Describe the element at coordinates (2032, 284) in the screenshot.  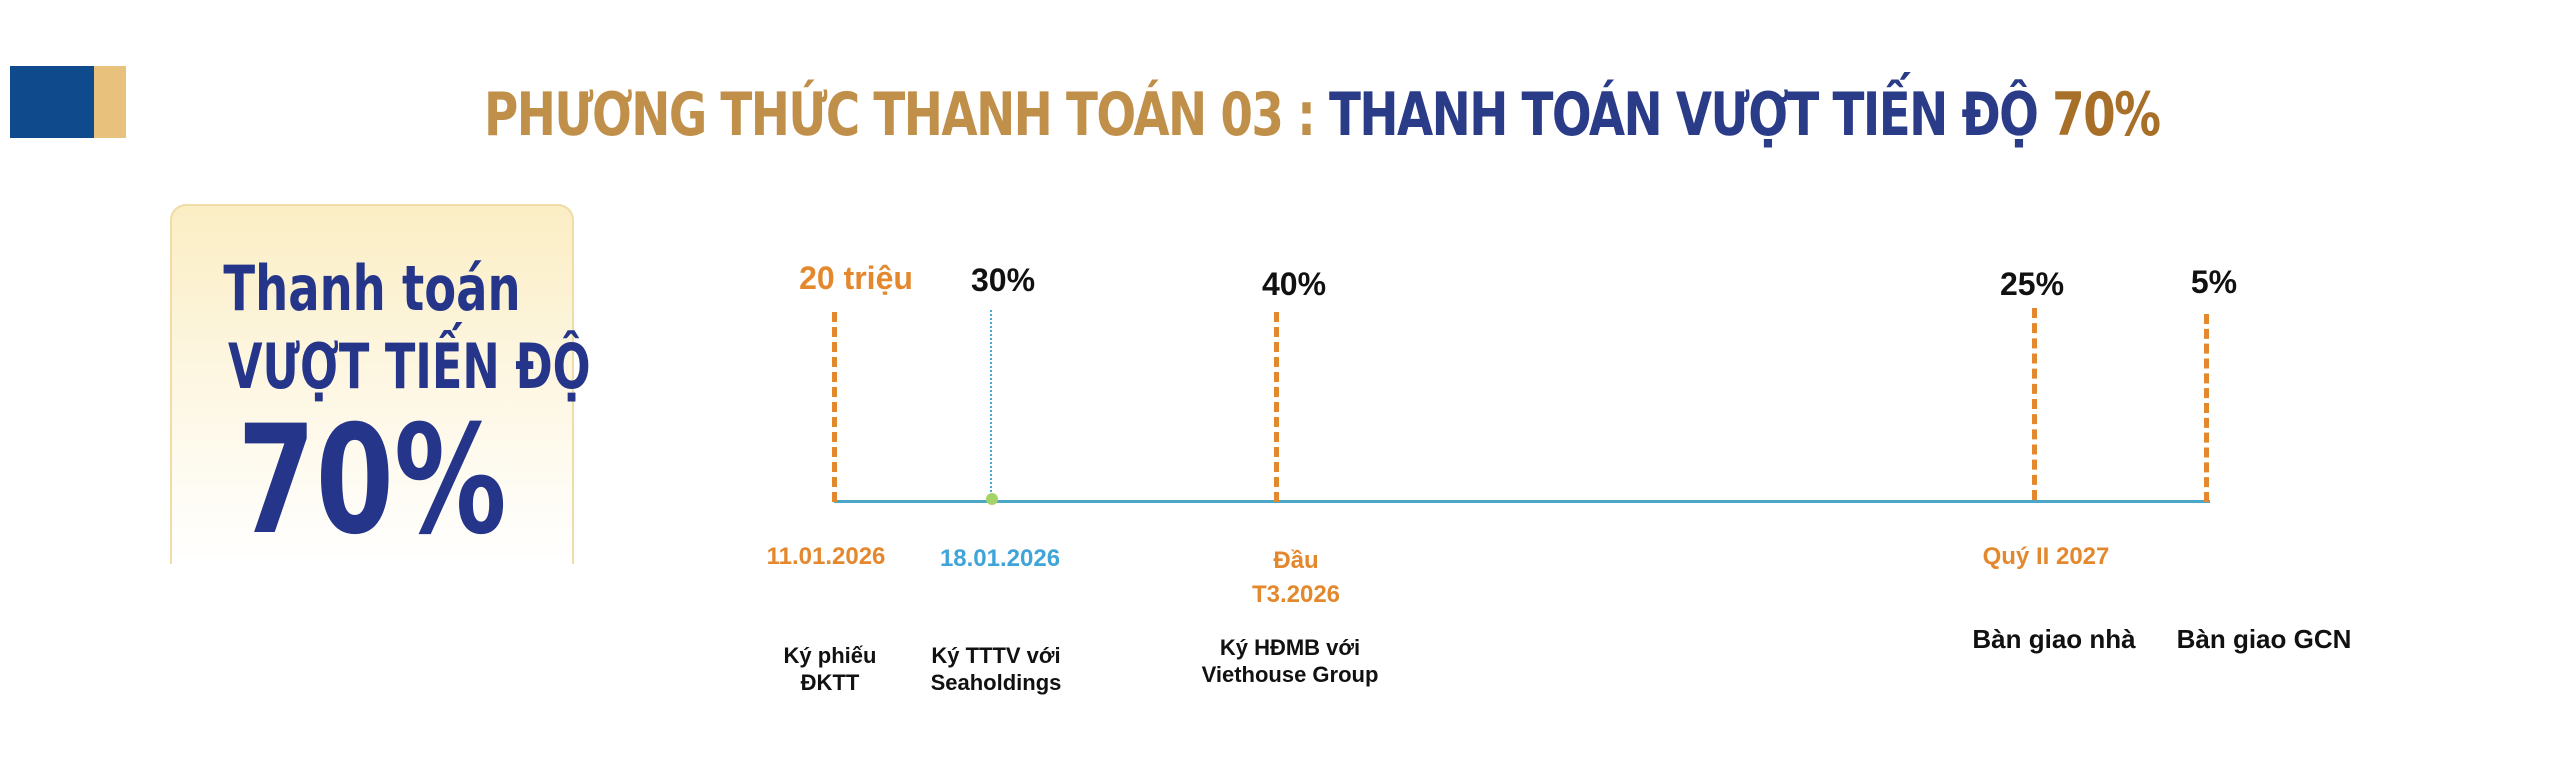
I see `milestone-amount-4: 25%` at that location.